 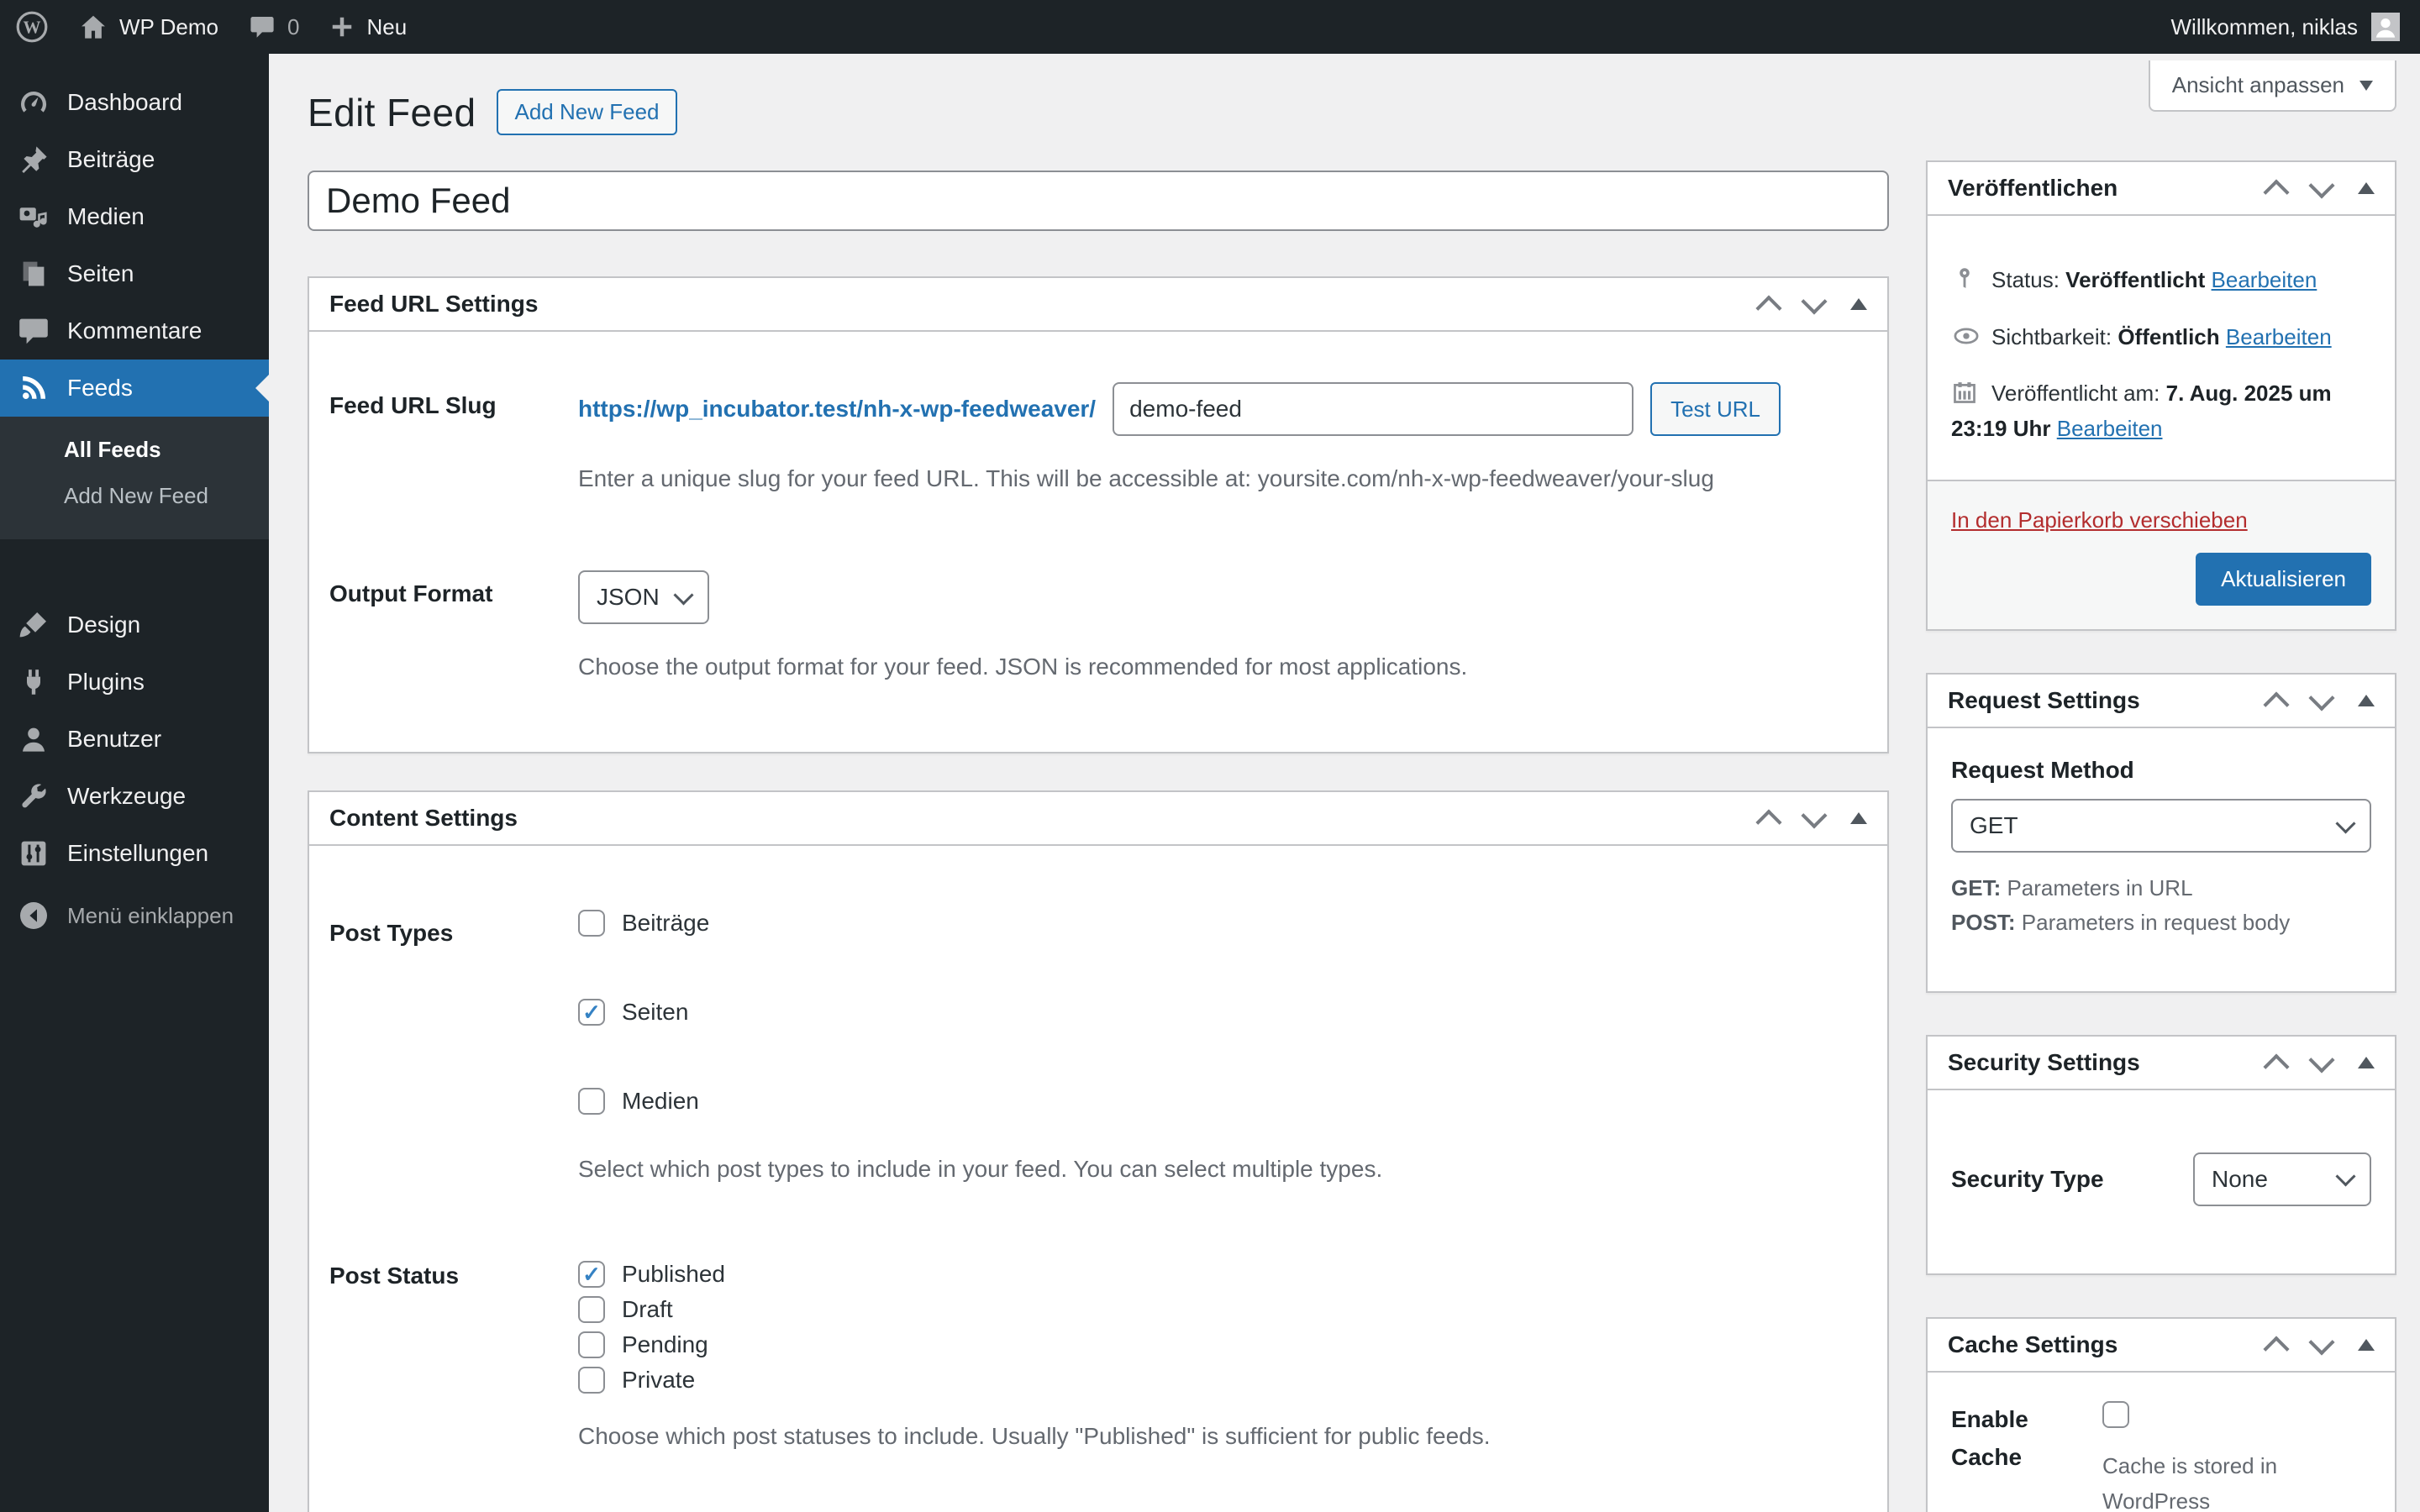 What do you see at coordinates (1223, 1274) in the screenshot?
I see `post-status-published: Published` at bounding box center [1223, 1274].